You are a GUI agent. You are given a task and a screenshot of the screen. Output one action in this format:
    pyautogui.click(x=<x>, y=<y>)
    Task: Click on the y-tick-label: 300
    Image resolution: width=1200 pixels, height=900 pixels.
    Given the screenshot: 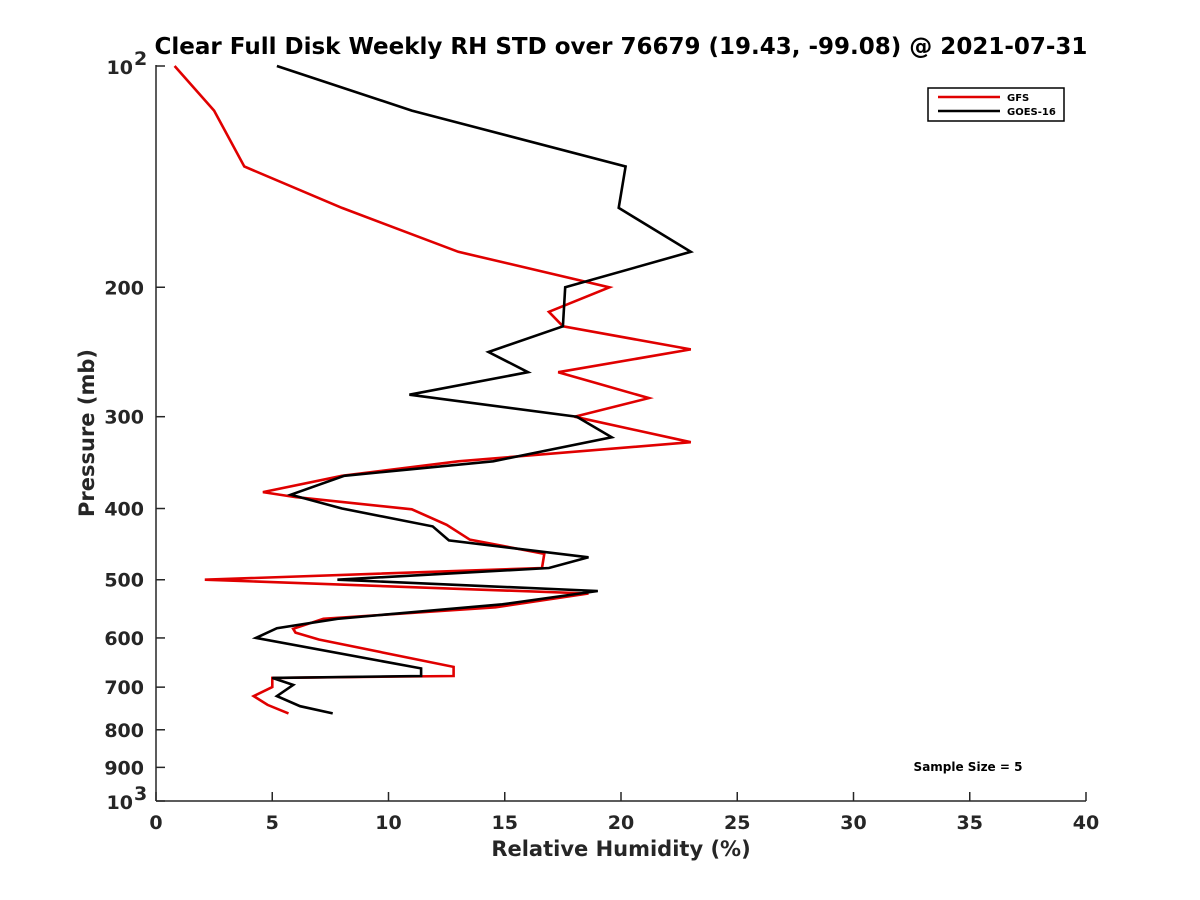 What is the action you would take?
    pyautogui.click(x=124, y=418)
    